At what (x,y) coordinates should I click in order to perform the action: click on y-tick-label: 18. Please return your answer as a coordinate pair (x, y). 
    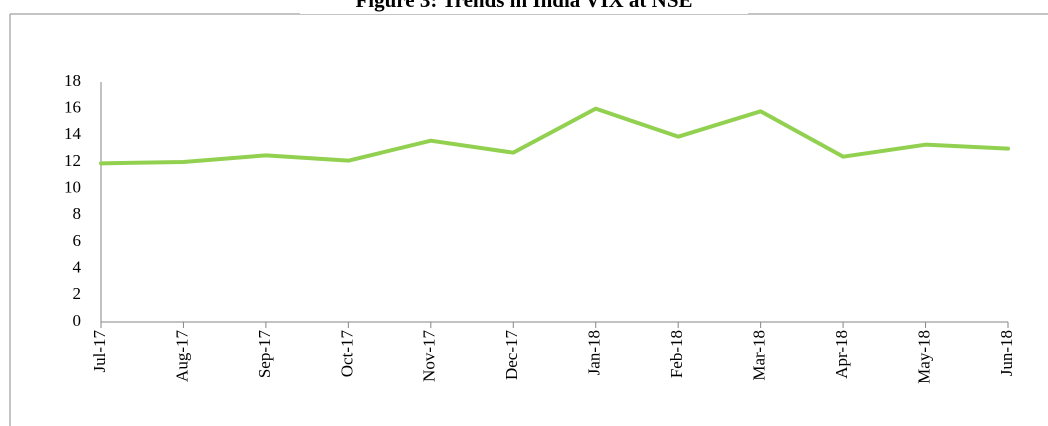
    Looking at the image, I should click on (72, 80).